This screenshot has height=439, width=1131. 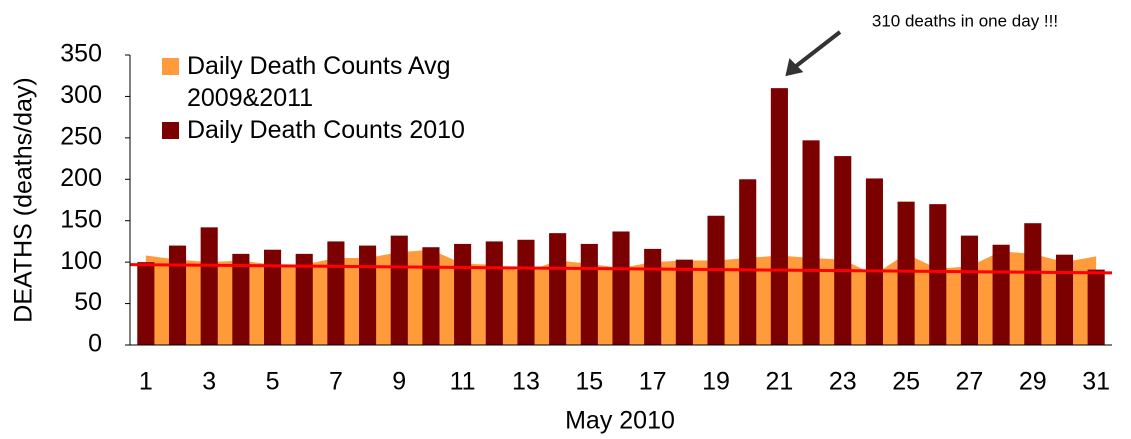 I want to click on x-tick-label: 11, so click(x=463, y=382).